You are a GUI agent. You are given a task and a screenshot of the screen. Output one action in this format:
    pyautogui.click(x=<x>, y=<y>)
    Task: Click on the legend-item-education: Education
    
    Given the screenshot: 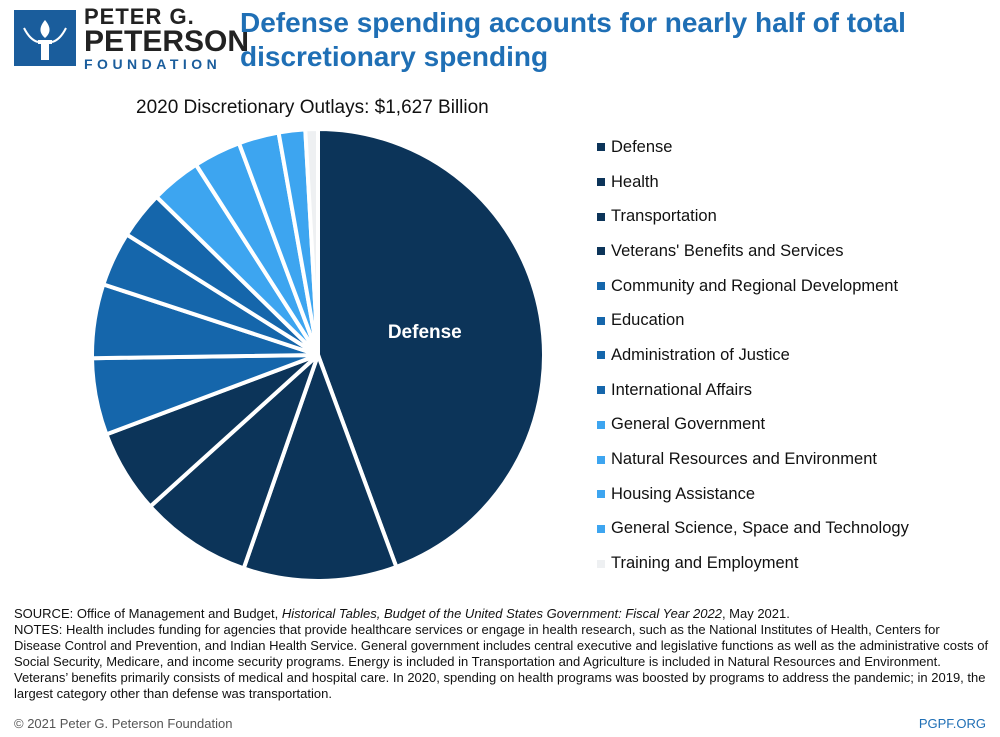 What is the action you would take?
    pyautogui.click(x=753, y=320)
    